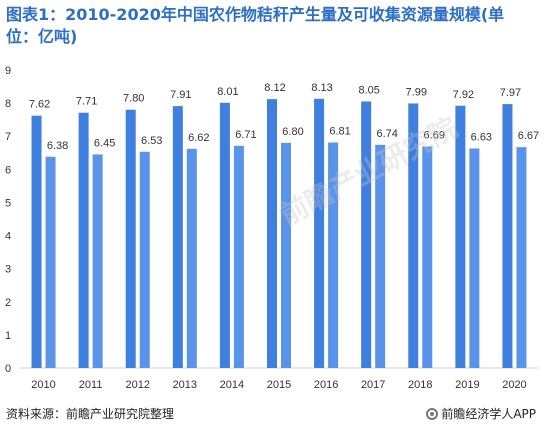  I want to click on data-label: 6.53, so click(151, 141).